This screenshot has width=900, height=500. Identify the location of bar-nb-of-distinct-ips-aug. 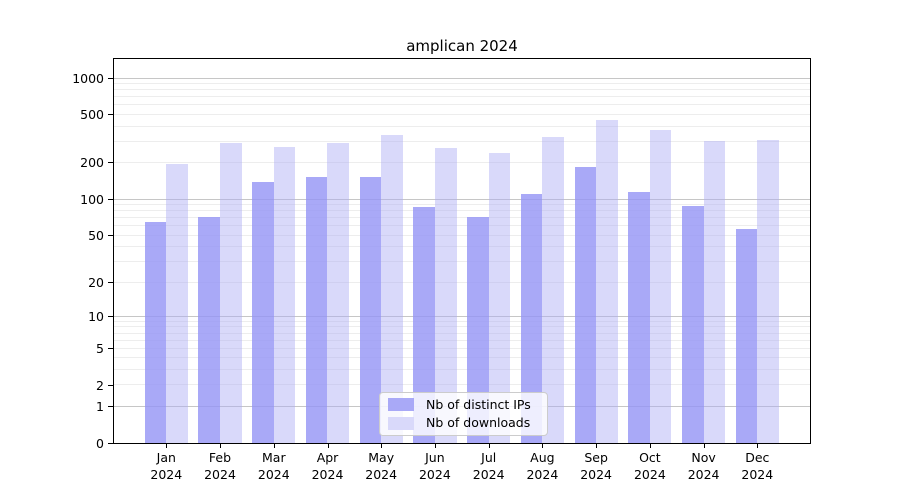
(531, 318).